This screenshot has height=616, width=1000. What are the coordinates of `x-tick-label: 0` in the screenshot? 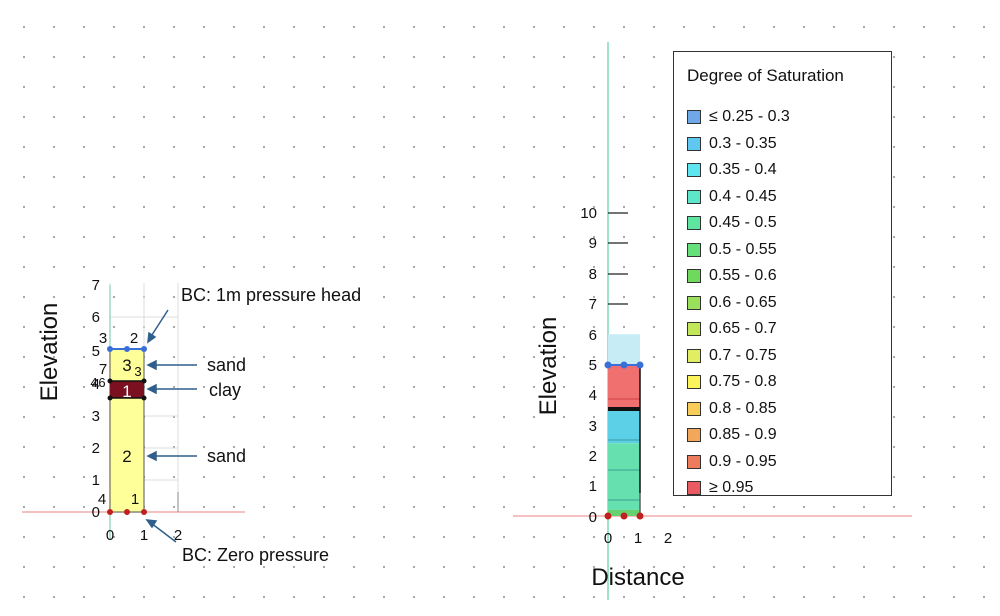 It's located at (110, 535).